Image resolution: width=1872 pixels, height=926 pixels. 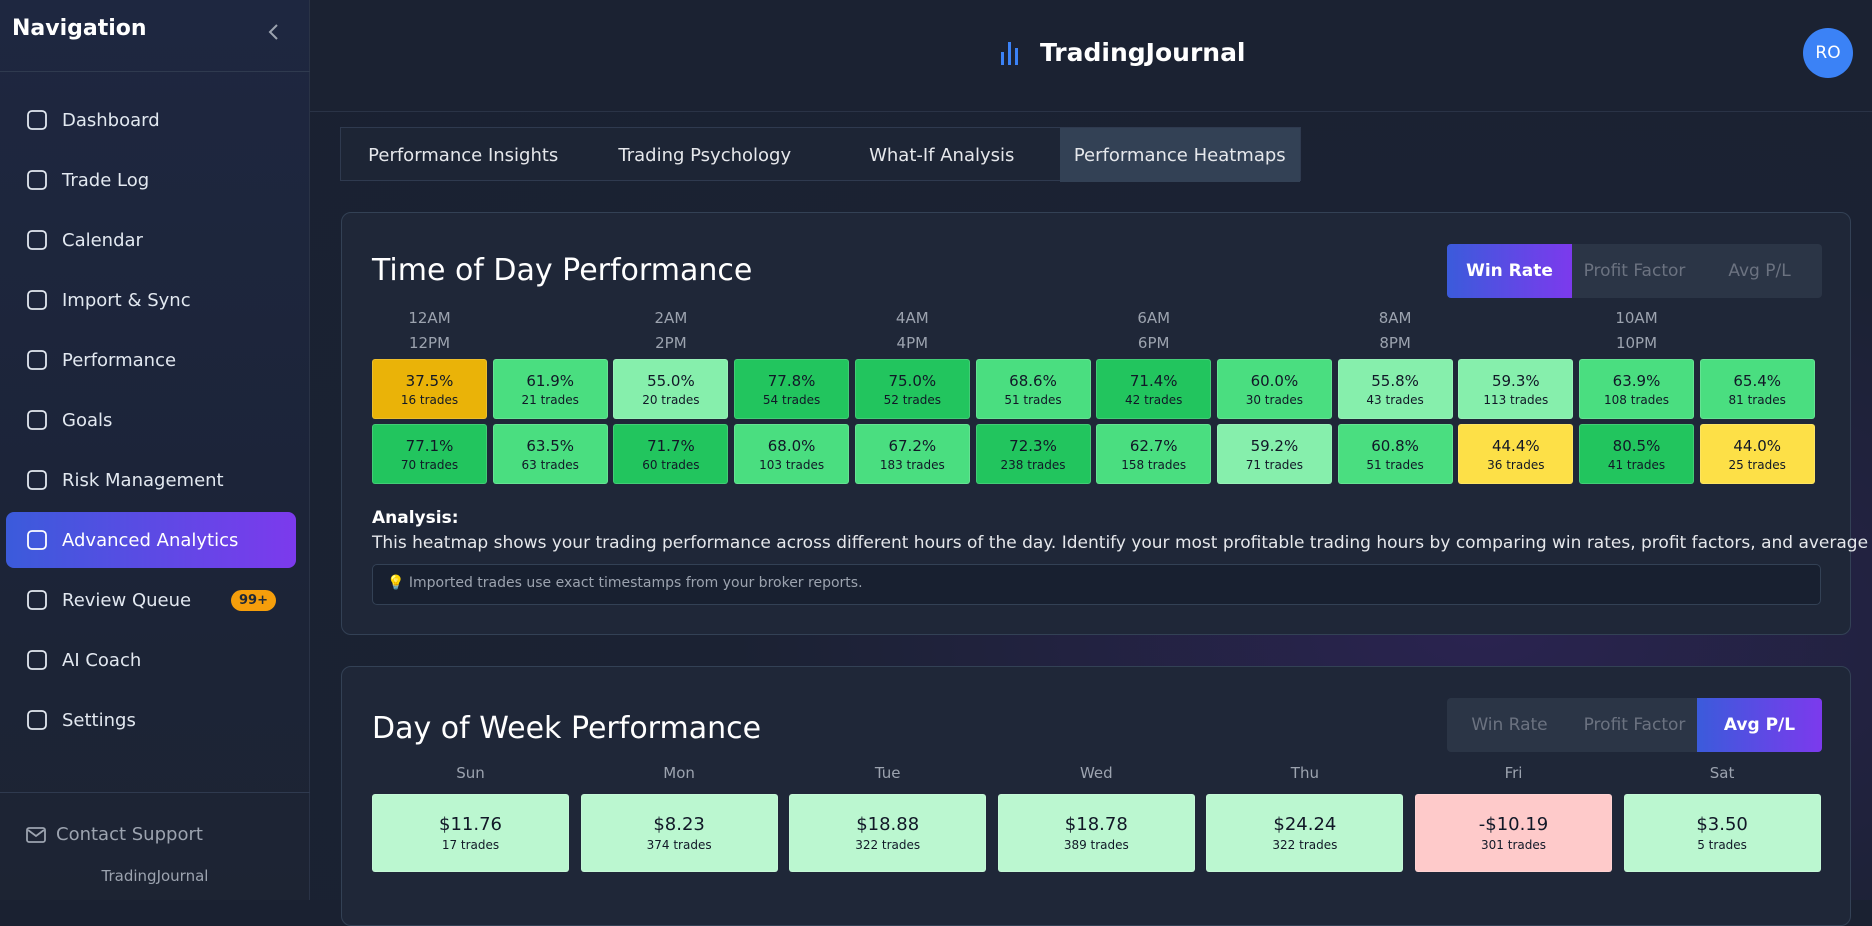 What do you see at coordinates (679, 845) in the screenshot?
I see `day-trades: 374 trades` at bounding box center [679, 845].